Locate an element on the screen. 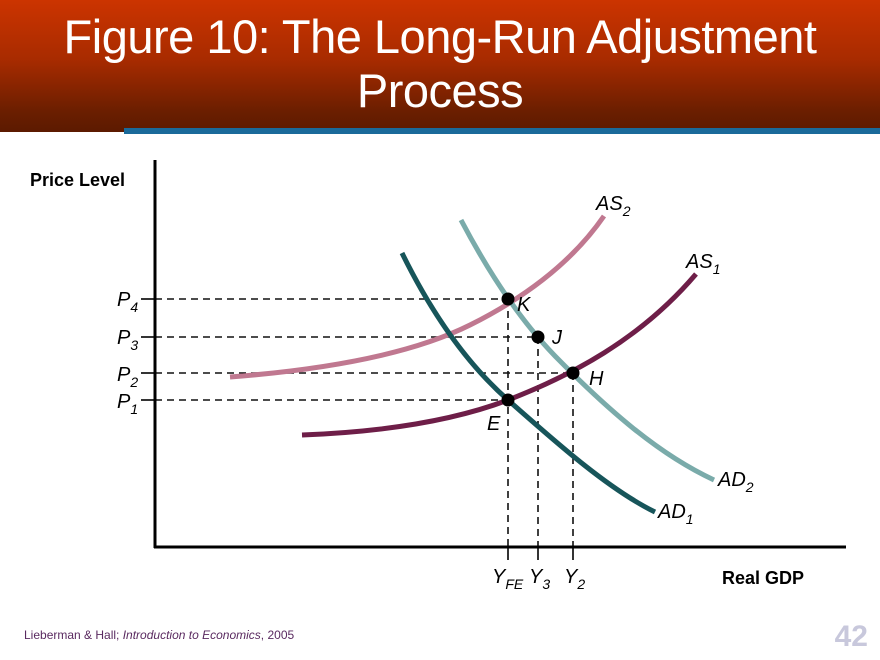  label-point-k: K is located at coordinates (524, 305).